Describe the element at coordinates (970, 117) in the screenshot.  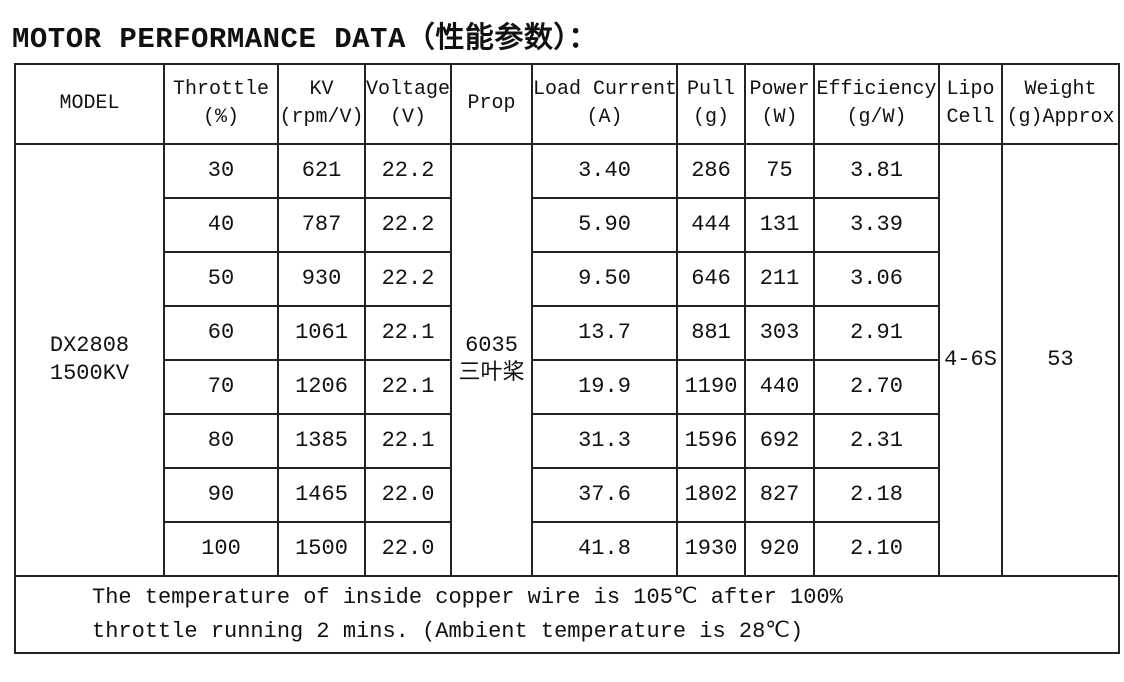
I see `cell-line: Cell` at that location.